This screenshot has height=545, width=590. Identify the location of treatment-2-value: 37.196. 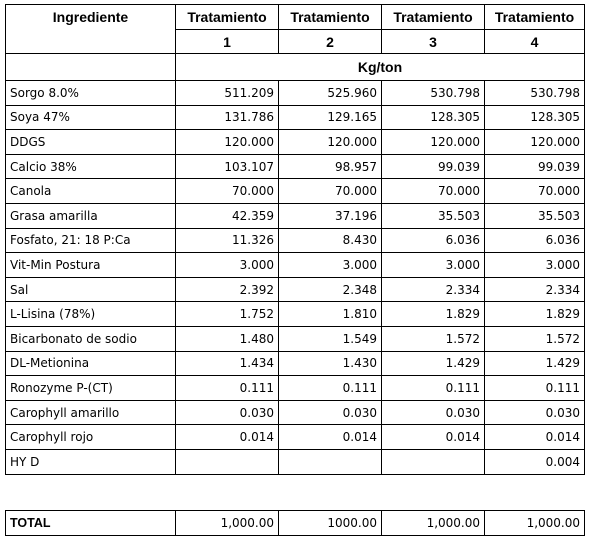
(330, 215).